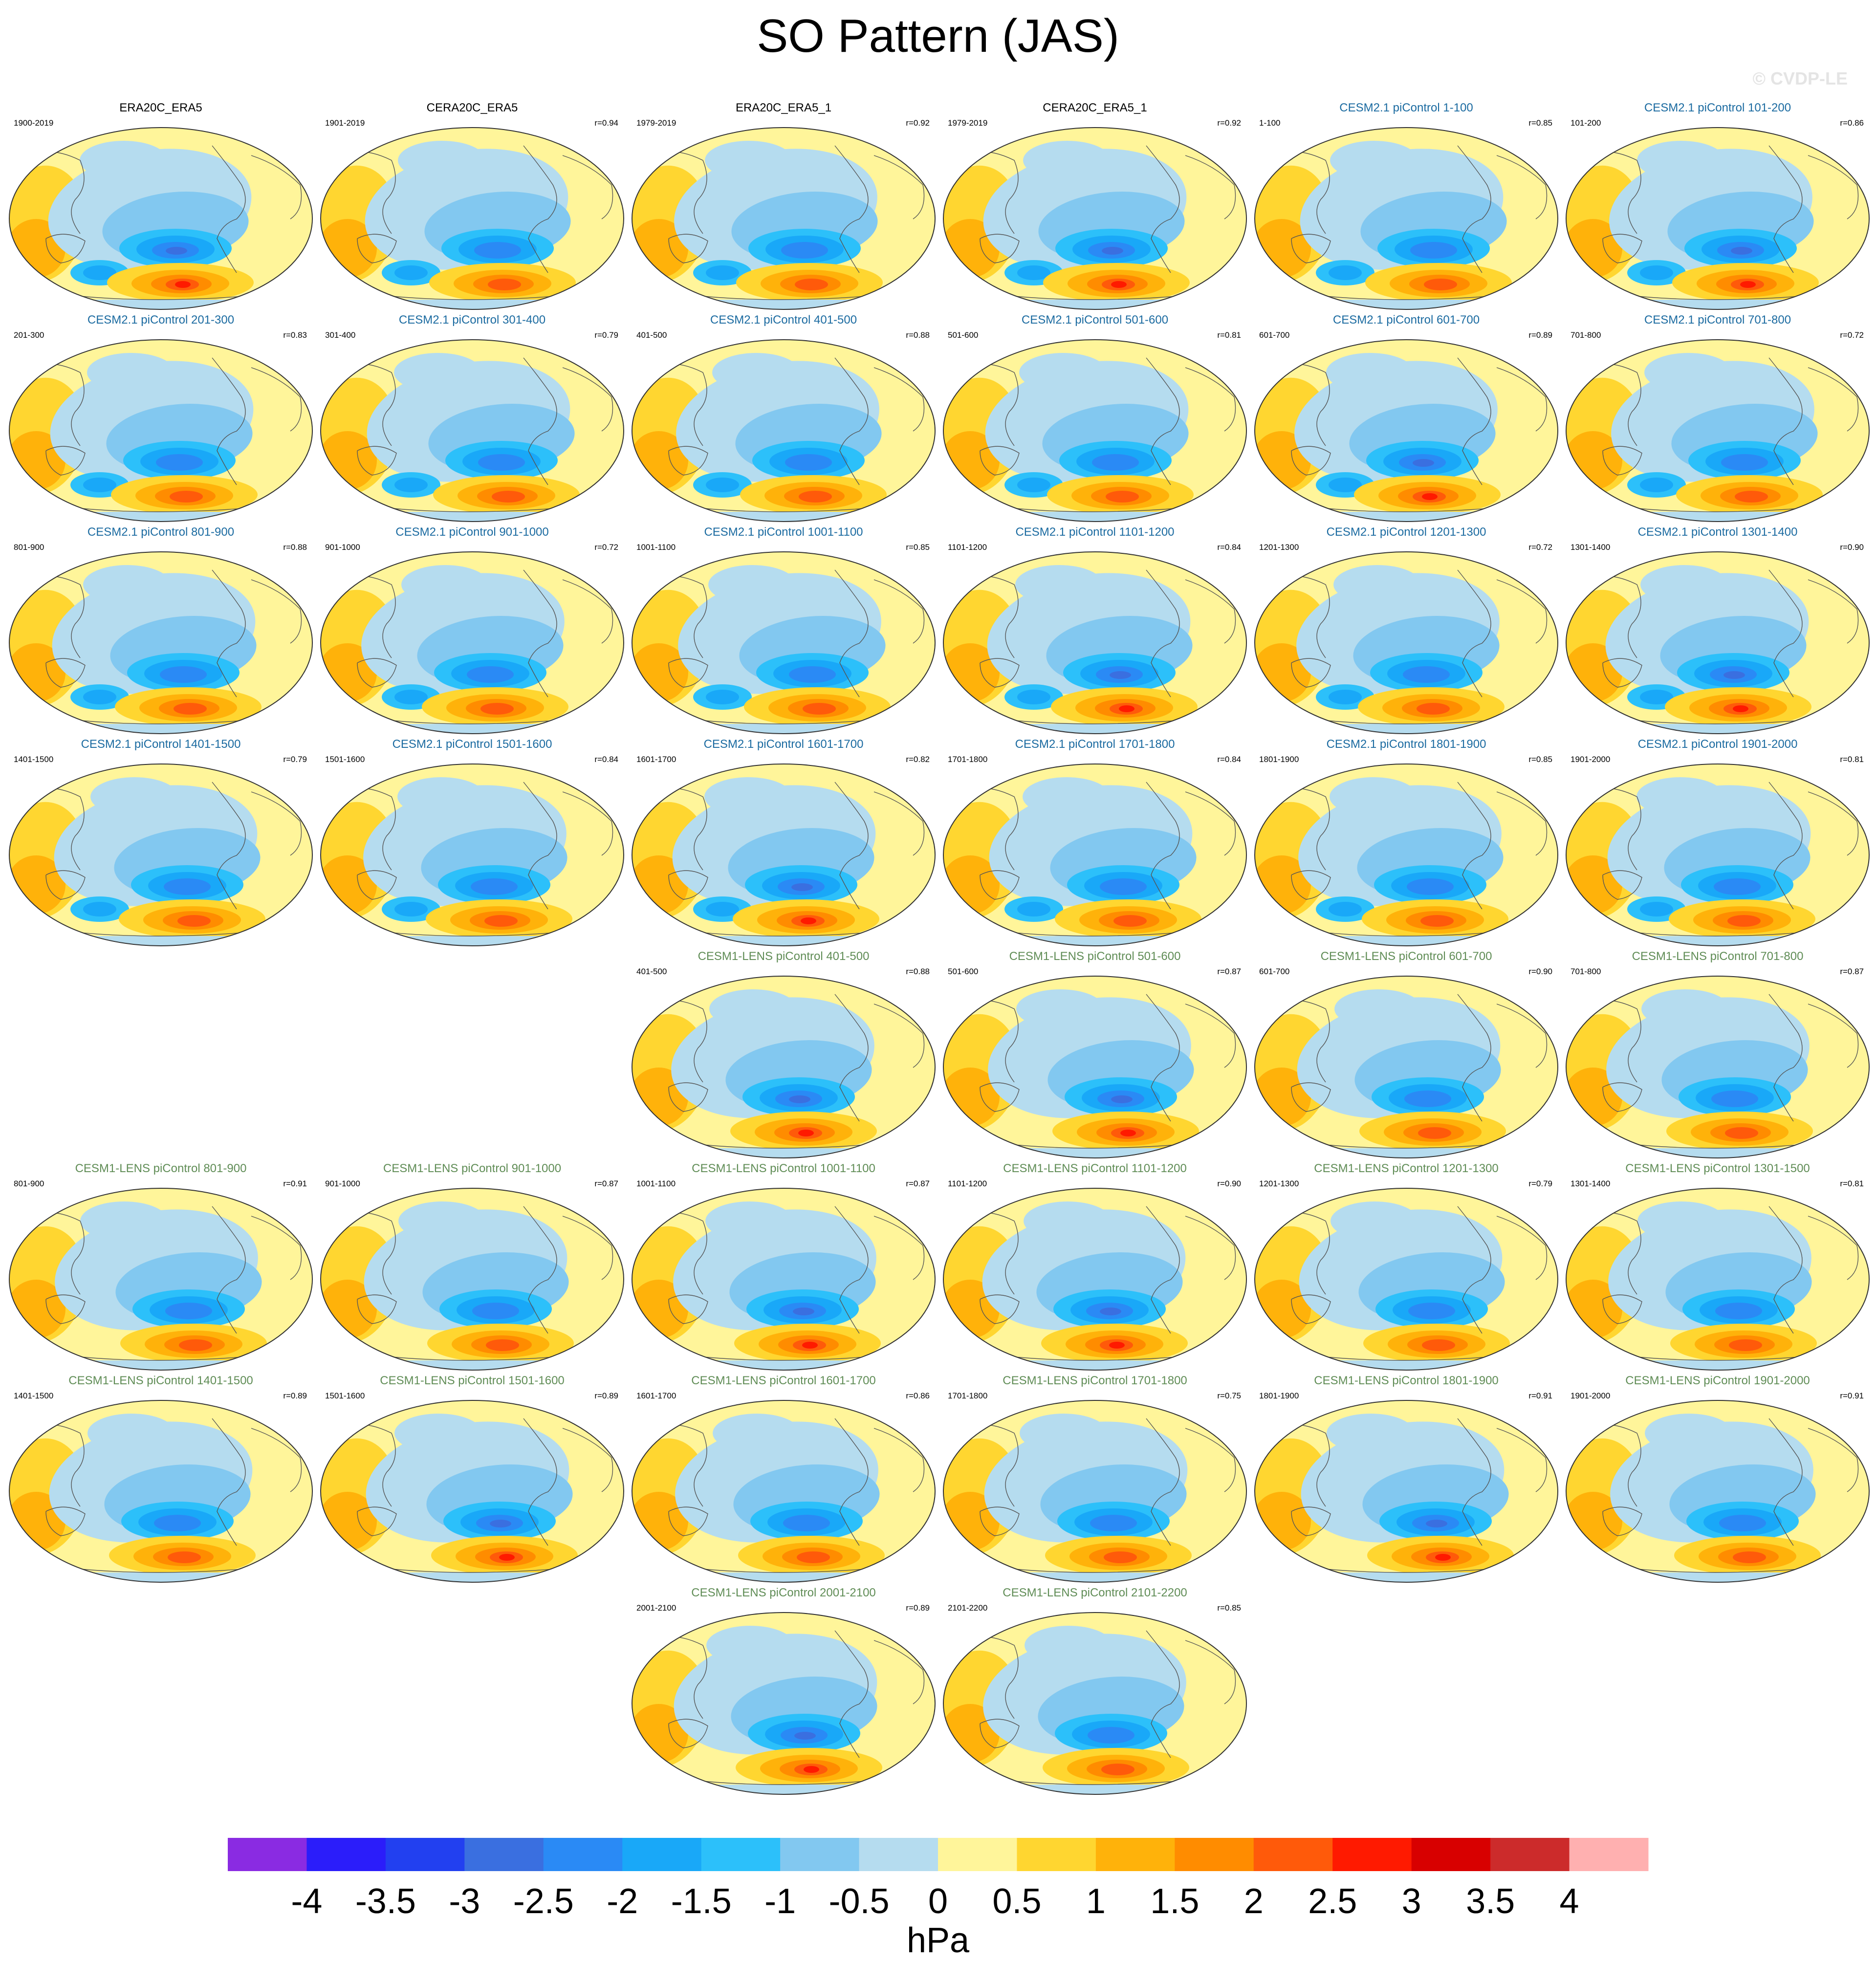  I want to click on panel-period: 2101-2200, so click(968, 1608).